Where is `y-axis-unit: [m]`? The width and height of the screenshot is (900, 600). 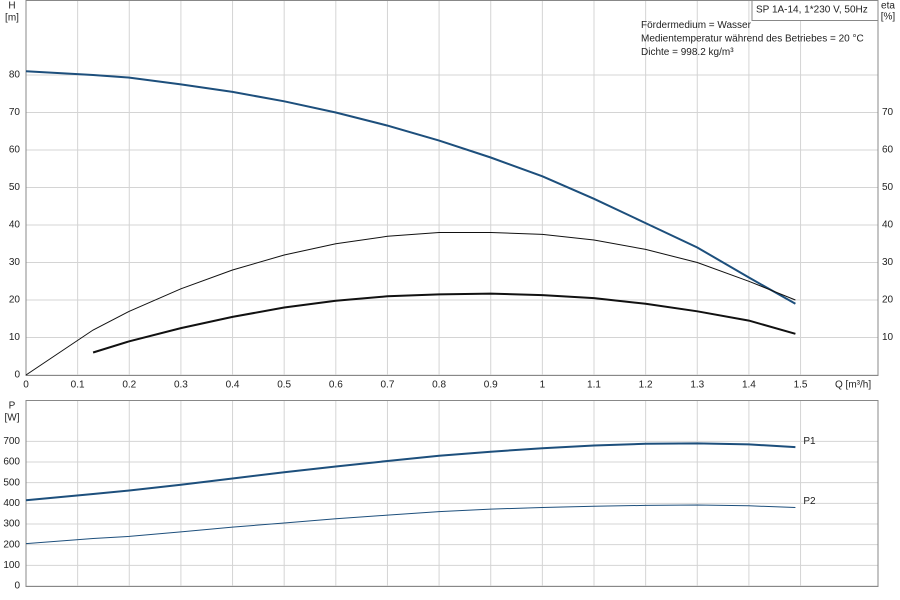
y-axis-unit: [m] is located at coordinates (12, 18).